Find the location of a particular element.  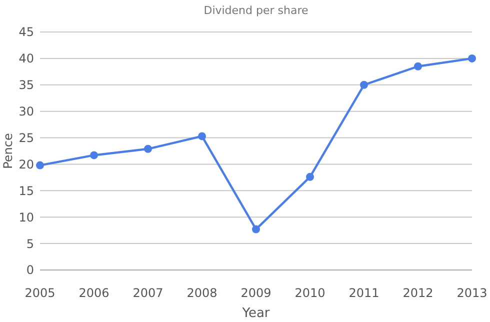

x-tick-label: 2005 is located at coordinates (40, 293).